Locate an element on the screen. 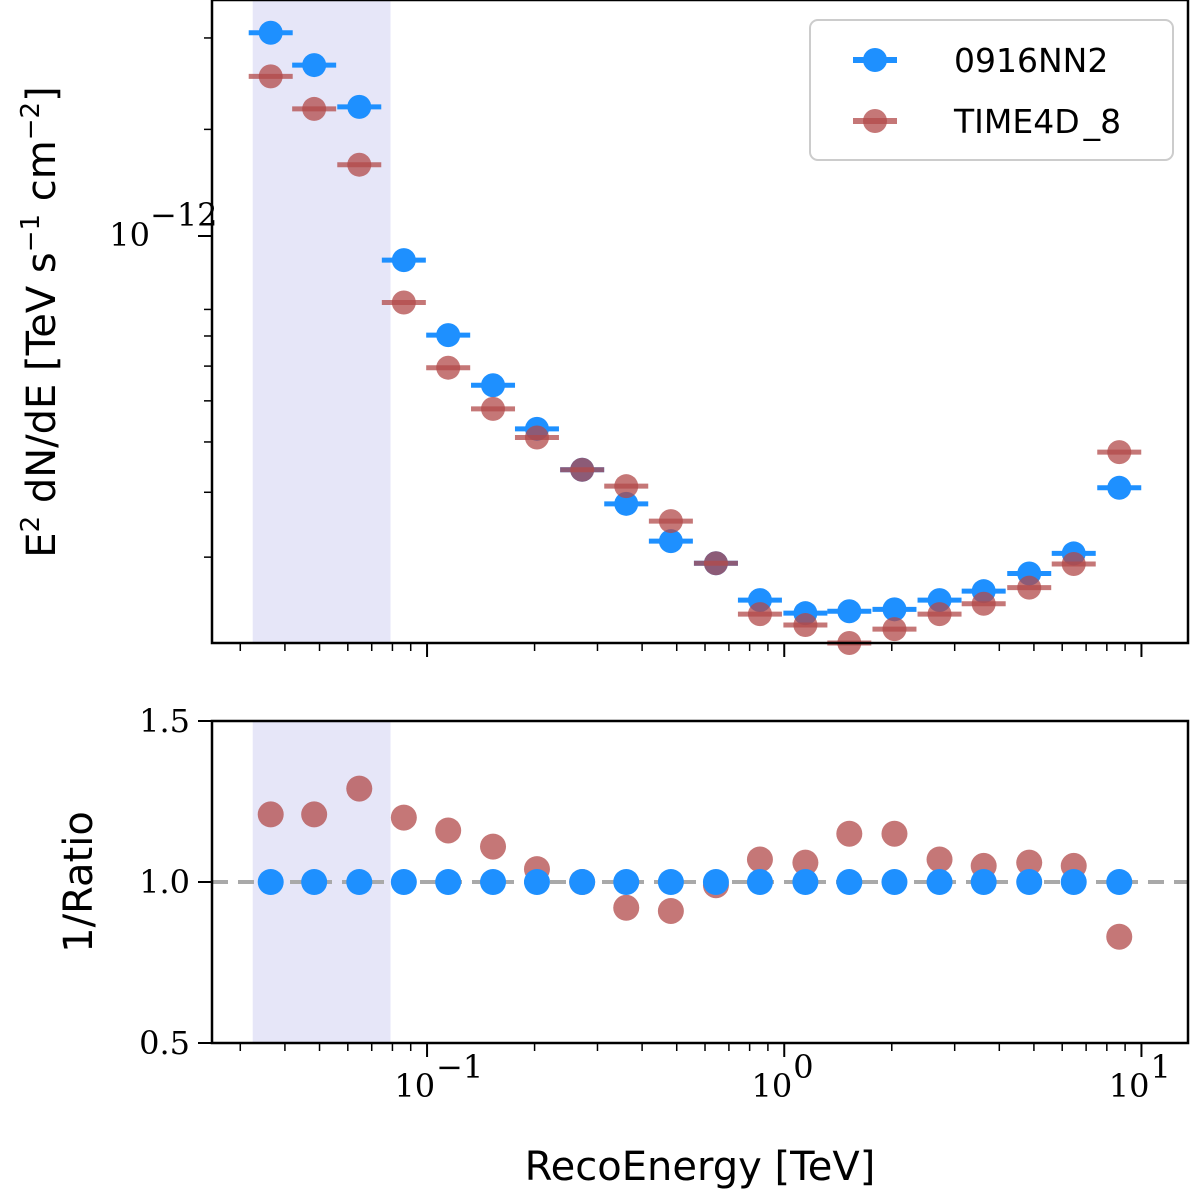  top-shaded-region is located at coordinates (321, 321).